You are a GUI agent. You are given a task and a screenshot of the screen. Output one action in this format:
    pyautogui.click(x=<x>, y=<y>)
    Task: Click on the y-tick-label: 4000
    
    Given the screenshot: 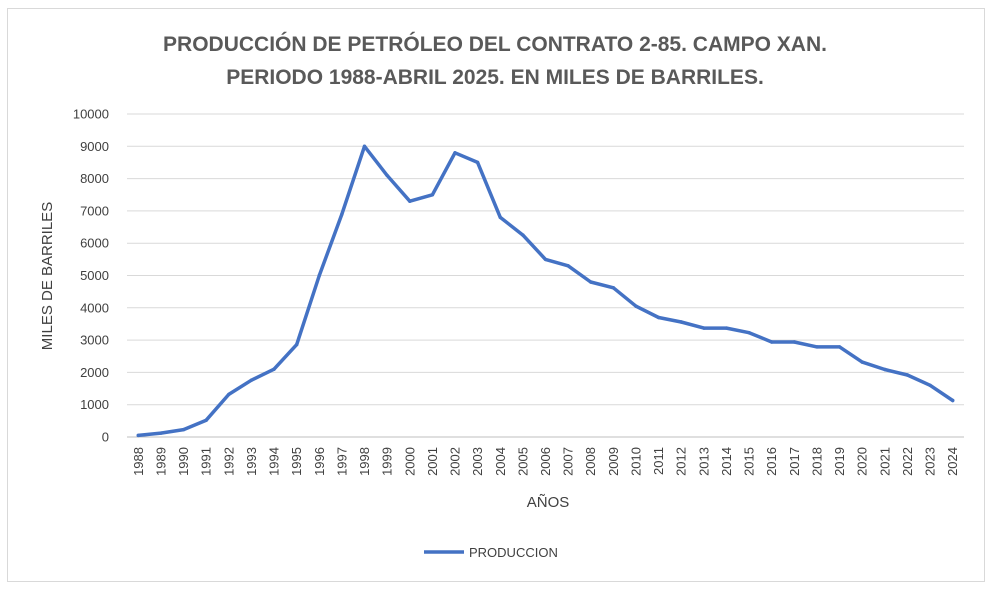 What is the action you would take?
    pyautogui.click(x=94, y=307)
    